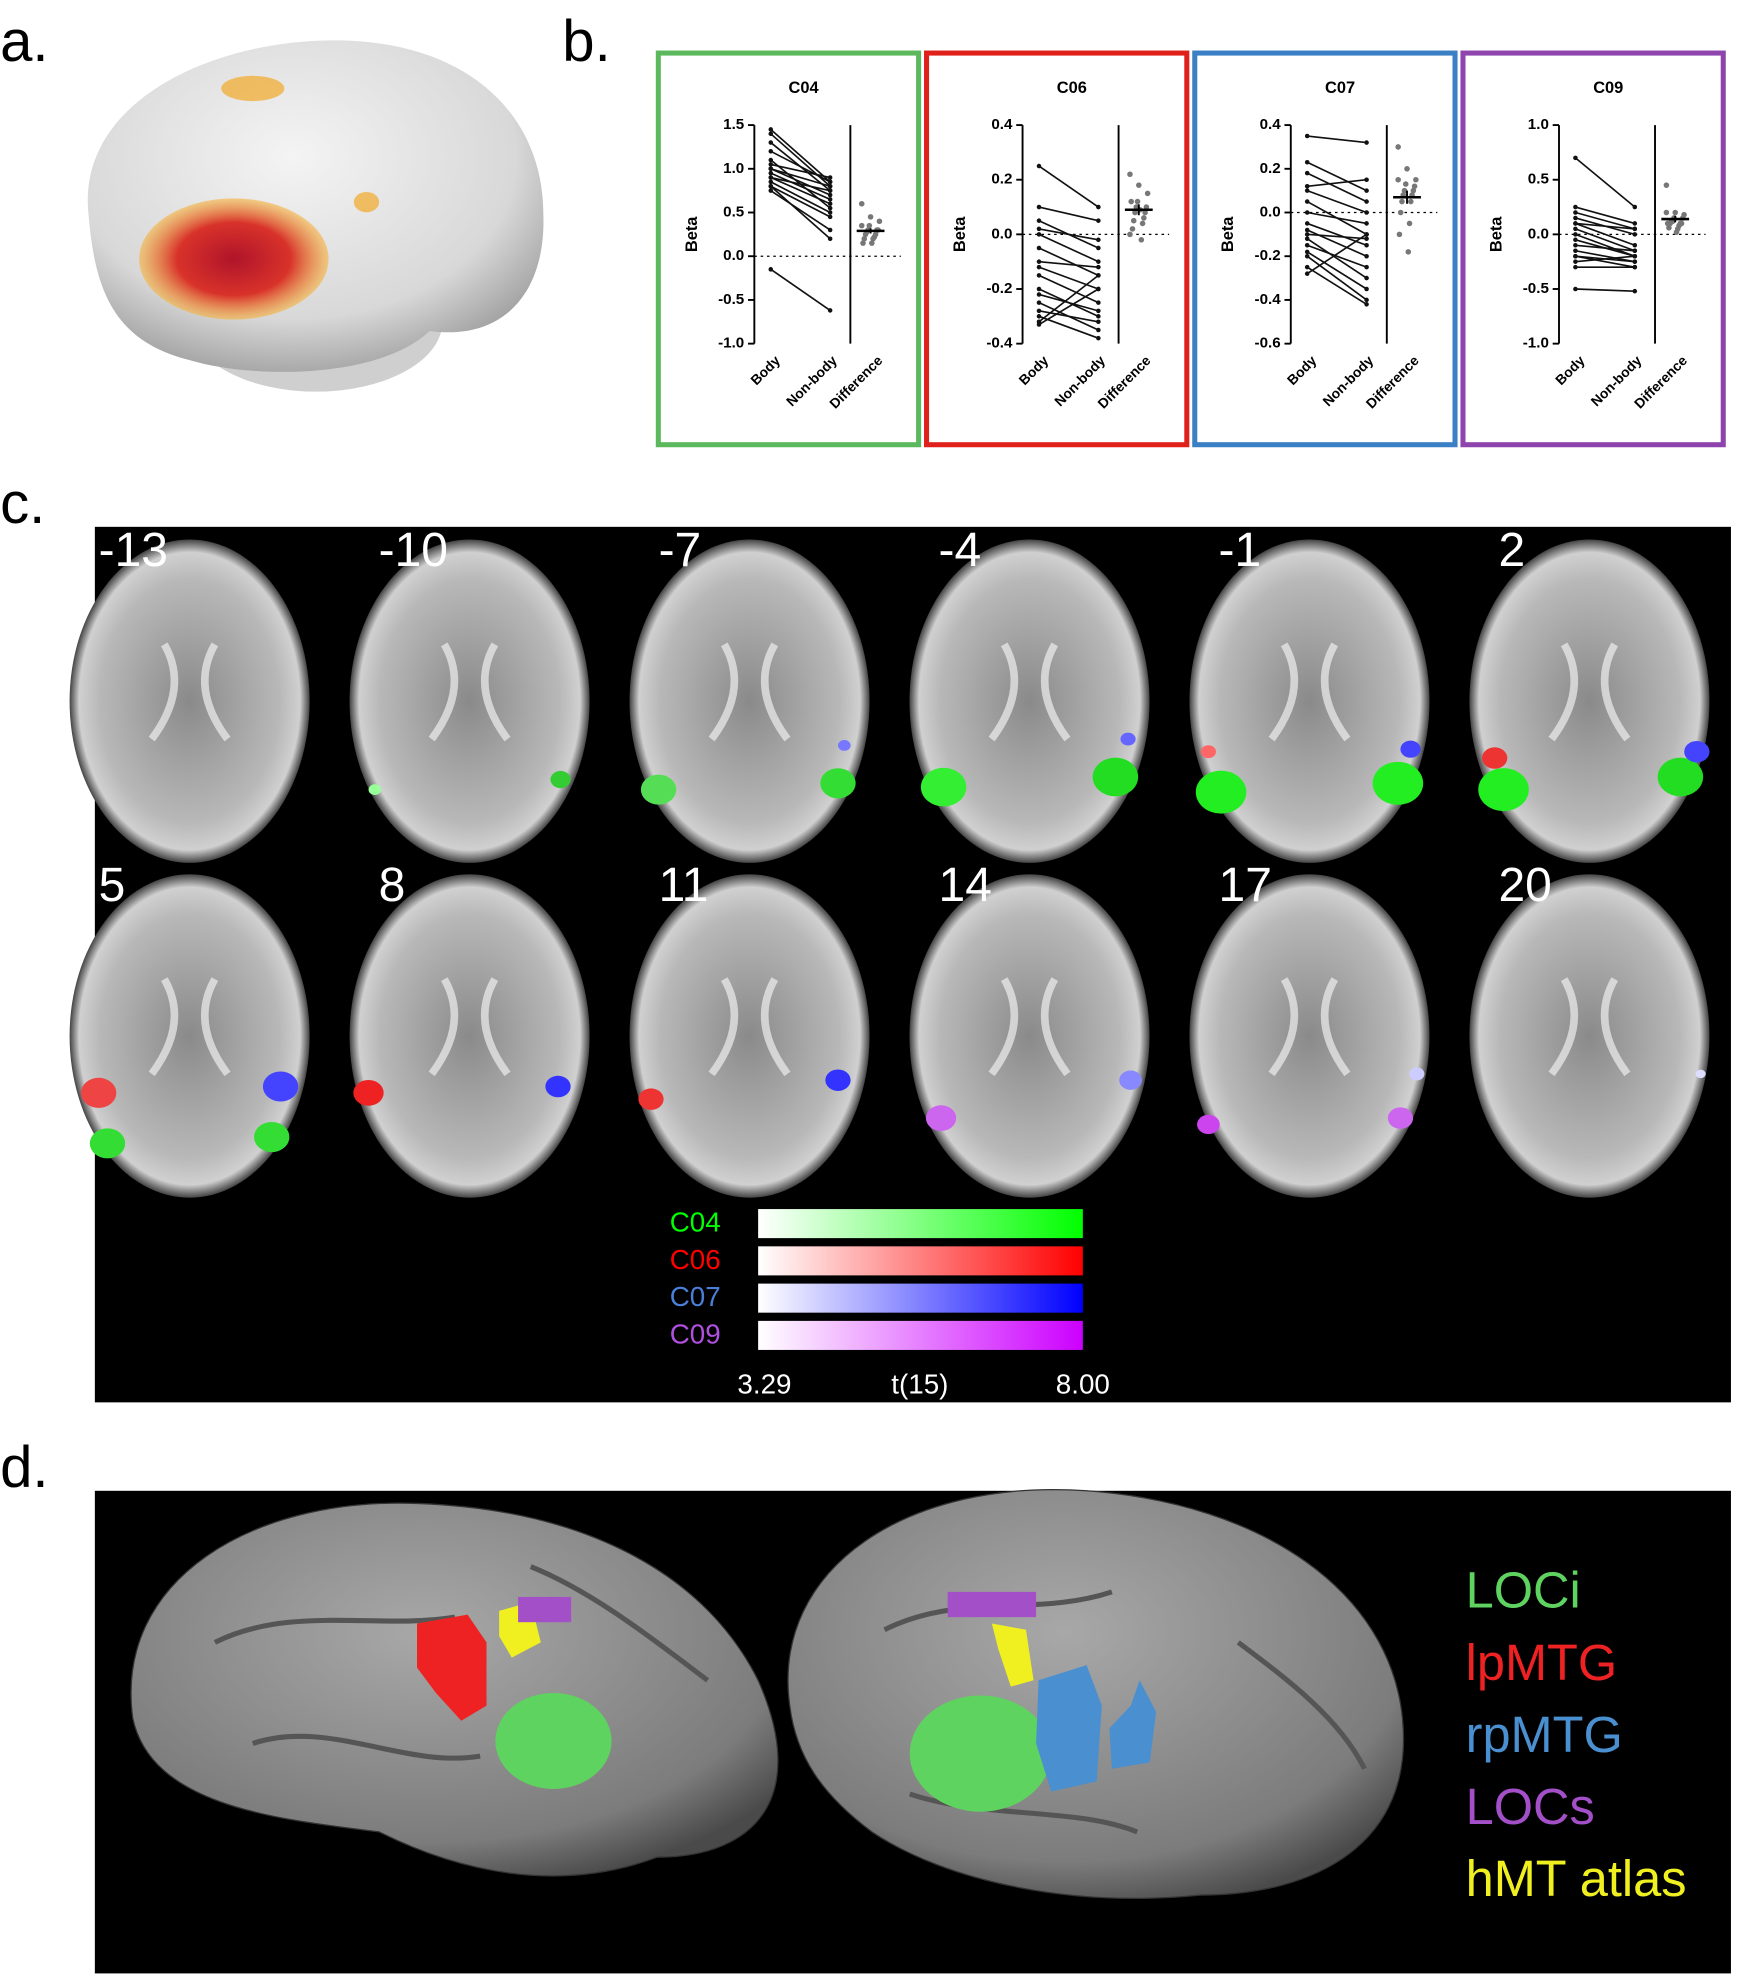 This screenshot has width=1750, height=1981. What do you see at coordinates (112, 885) in the screenshot?
I see `slice-label: 5` at bounding box center [112, 885].